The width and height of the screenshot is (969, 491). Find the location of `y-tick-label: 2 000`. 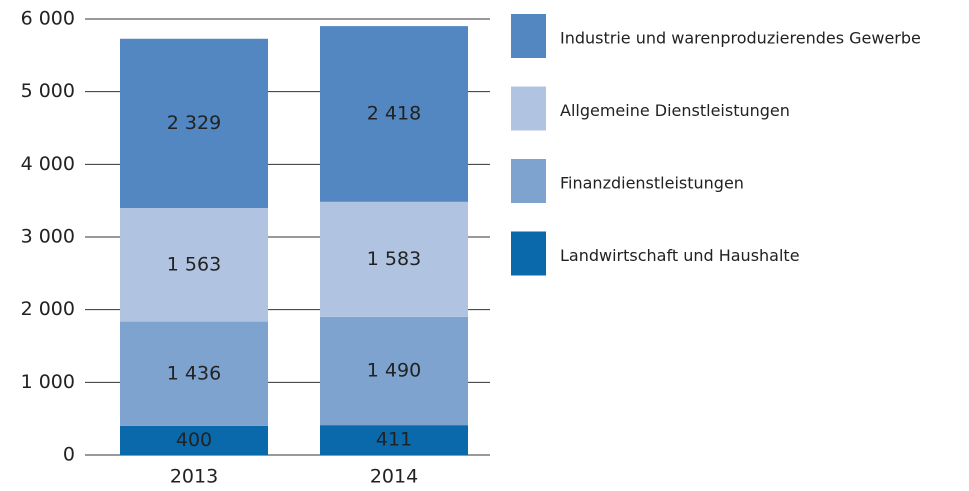

y-tick-label: 2 000 is located at coordinates (48, 309).